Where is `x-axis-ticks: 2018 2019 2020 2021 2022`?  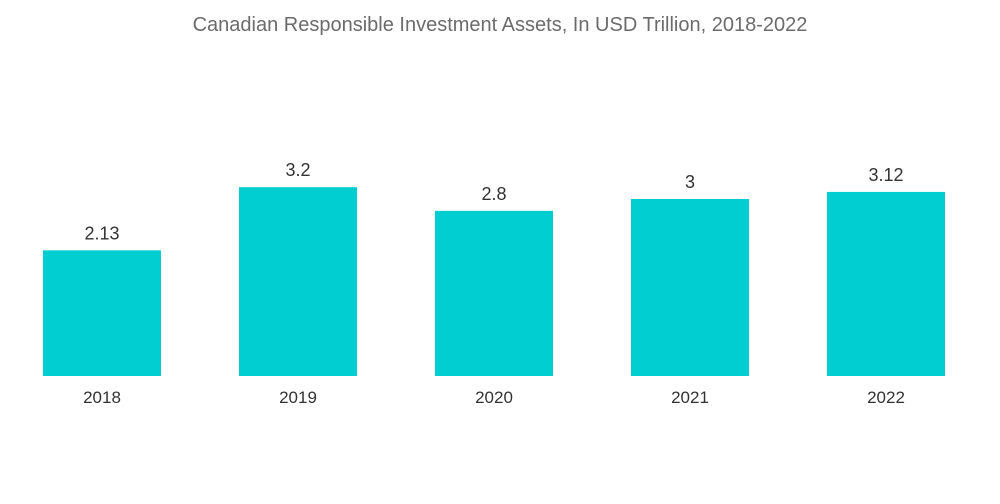
x-axis-ticks: 2018 2019 2020 2021 2022 is located at coordinates (494, 397).